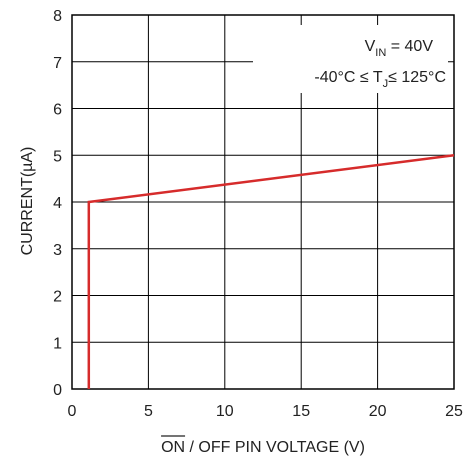 The width and height of the screenshot is (471, 466). Describe the element at coordinates (57, 343) in the screenshot. I see `y-tick-label-1: 1` at that location.